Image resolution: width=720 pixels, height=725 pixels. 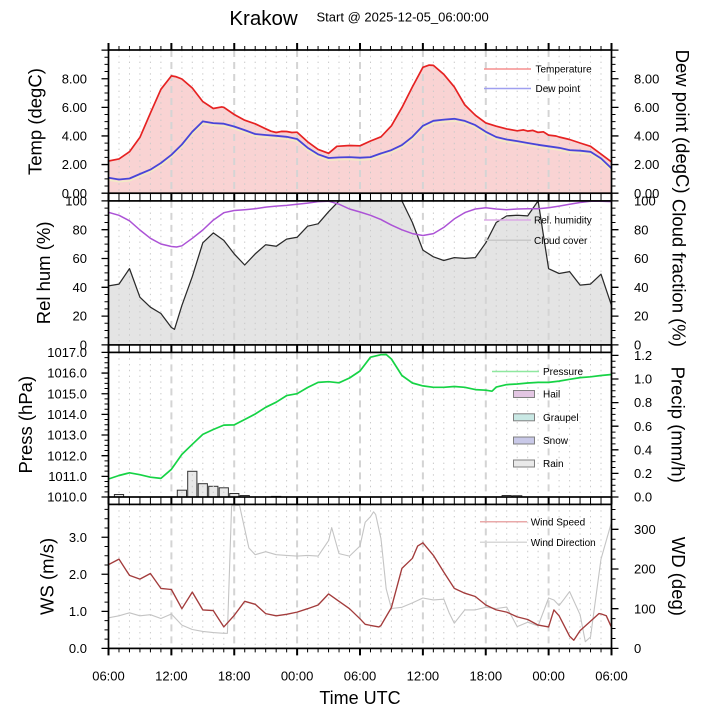 What do you see at coordinates (78, 537) in the screenshot?
I see `svg-text: 3.0` at bounding box center [78, 537].